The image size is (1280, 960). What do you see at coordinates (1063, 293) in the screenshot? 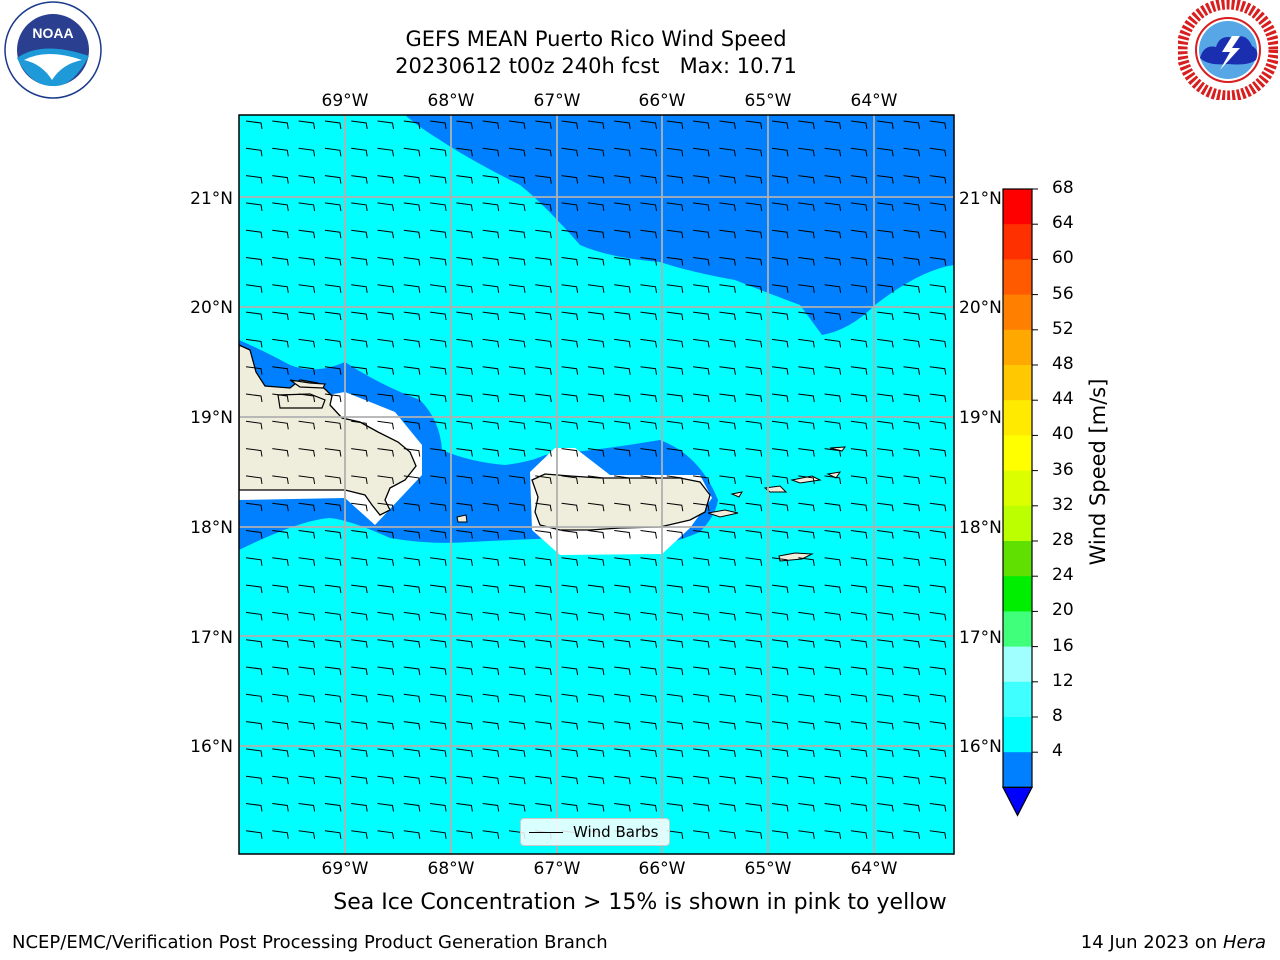
I see `colorbar-tick-label: 56` at bounding box center [1063, 293].